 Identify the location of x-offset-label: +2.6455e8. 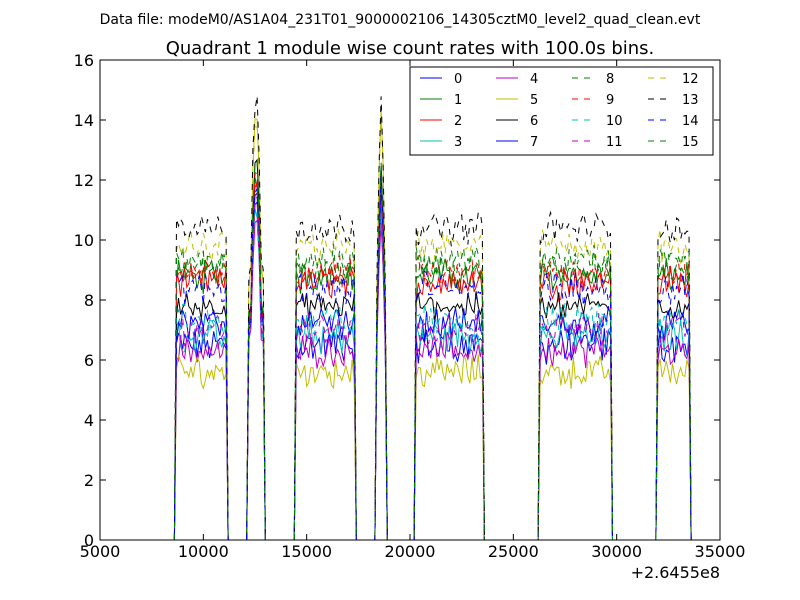
(675, 572).